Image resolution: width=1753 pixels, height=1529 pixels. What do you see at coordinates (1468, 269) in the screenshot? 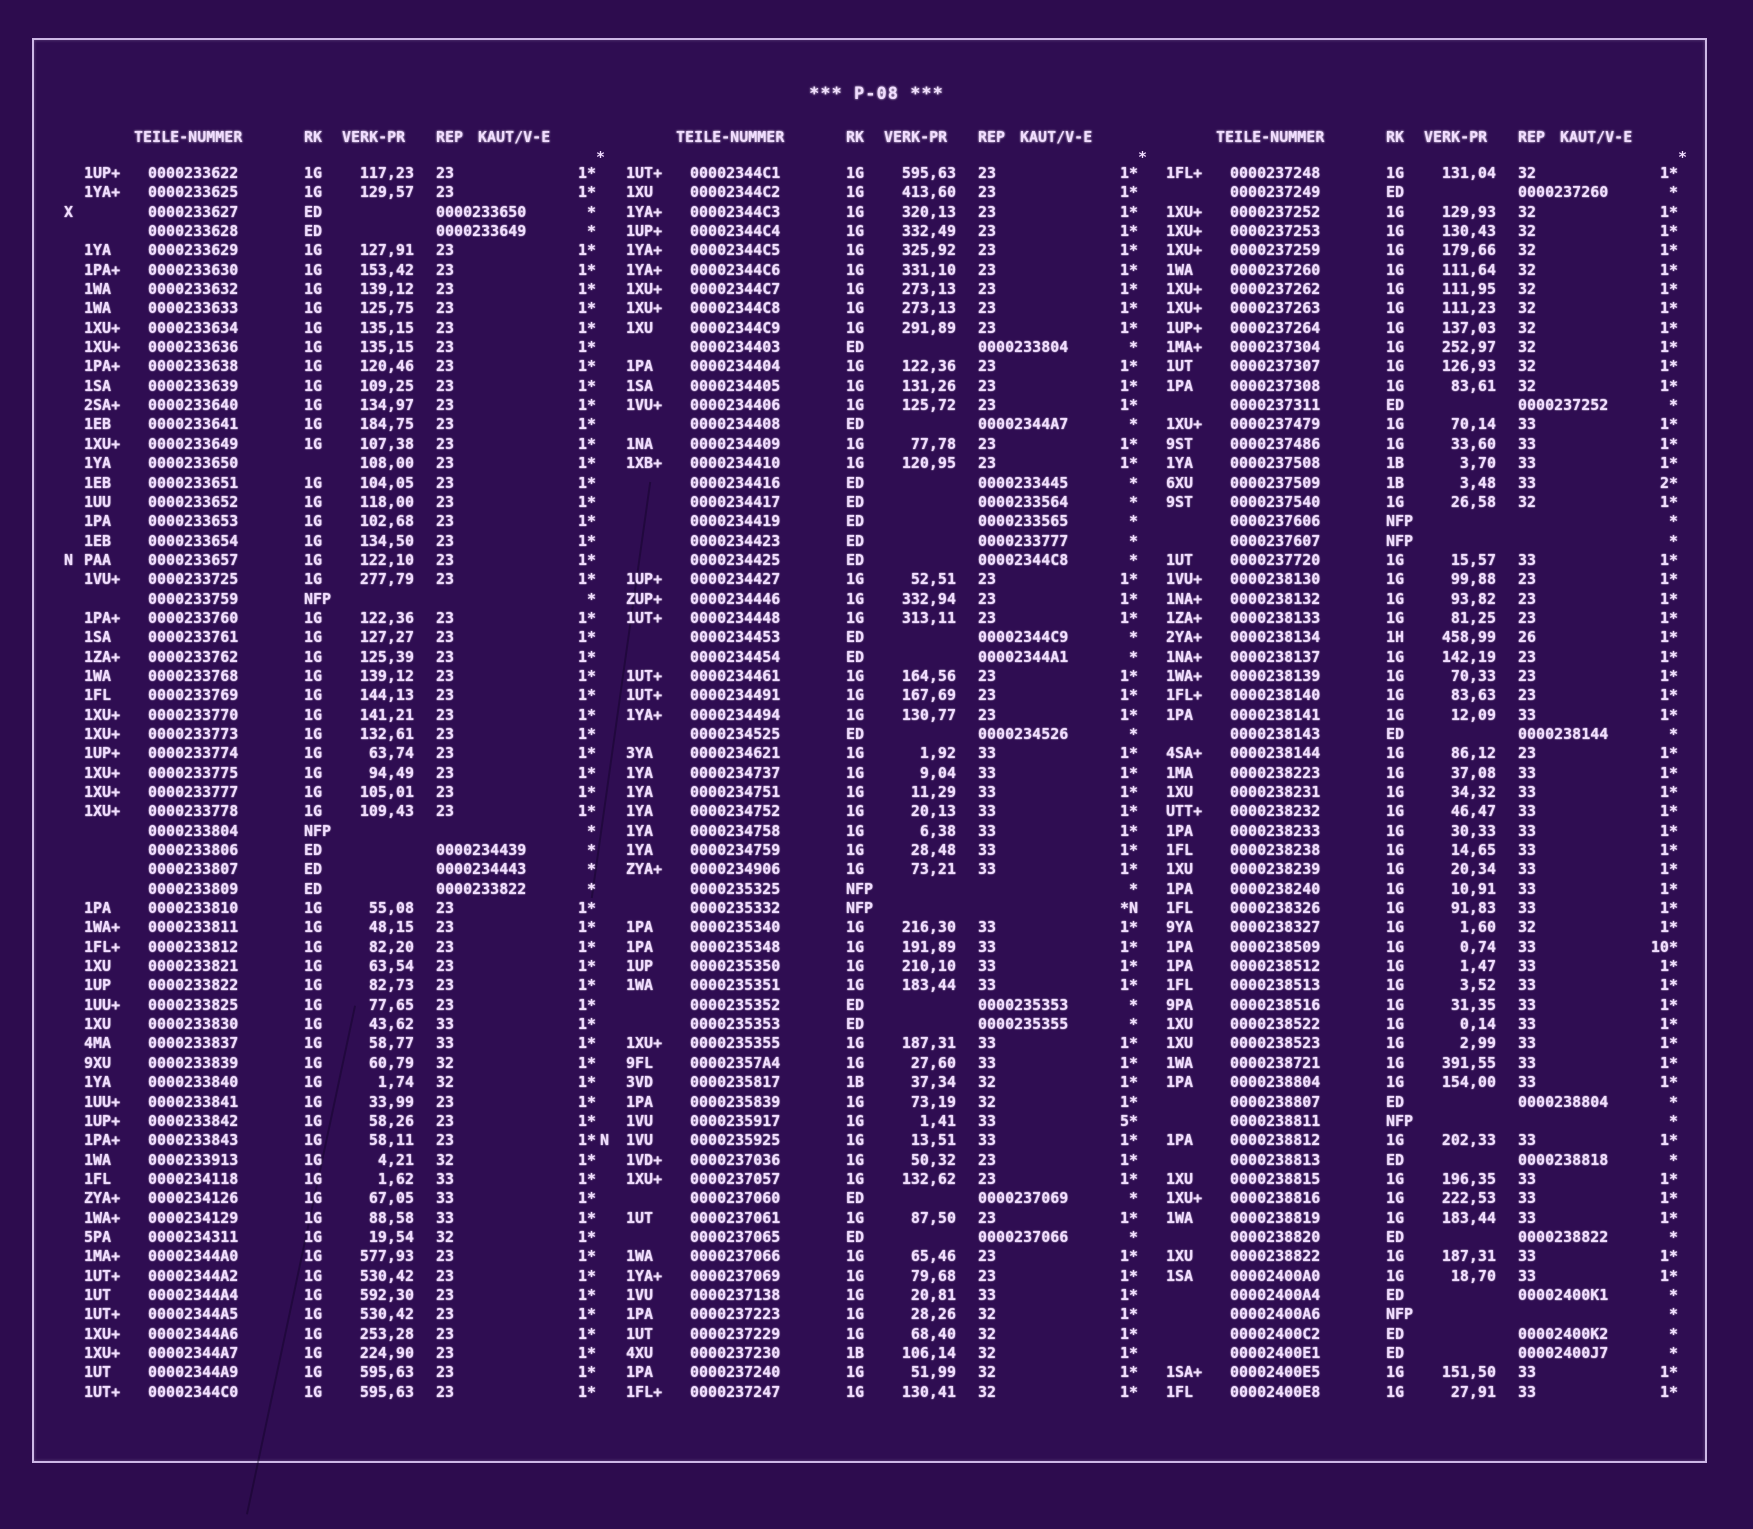
I see `row-price: 111,64` at bounding box center [1468, 269].